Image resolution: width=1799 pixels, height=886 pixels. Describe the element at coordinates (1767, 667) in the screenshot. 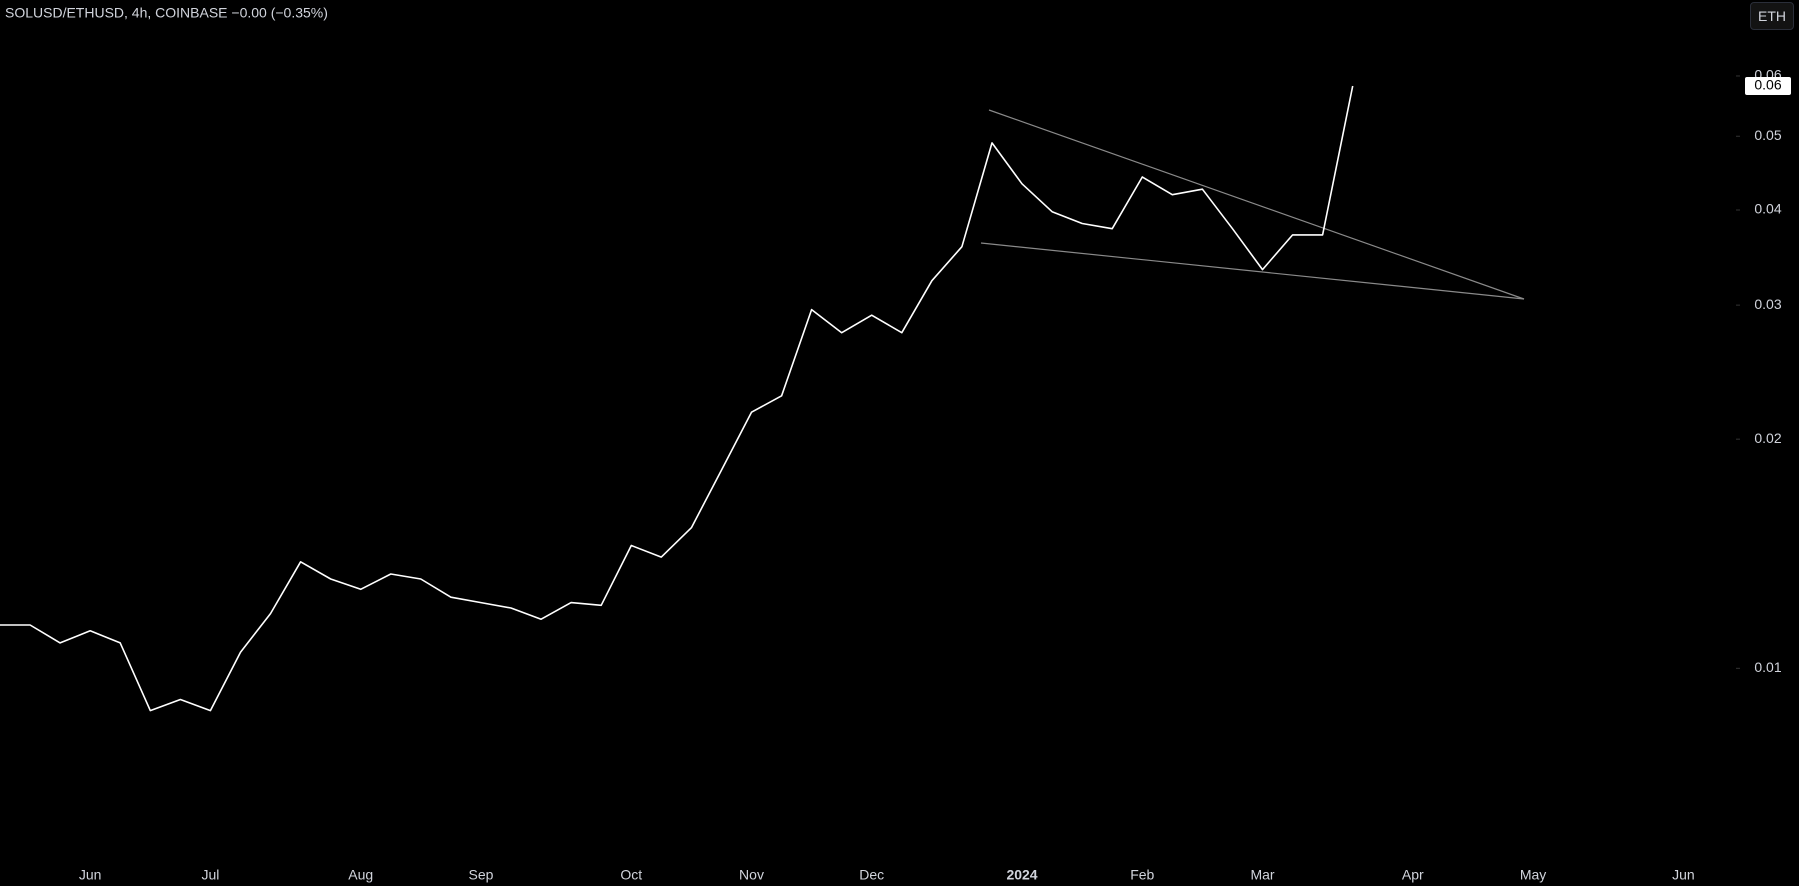

I see `y-tick-label: 0.01` at that location.